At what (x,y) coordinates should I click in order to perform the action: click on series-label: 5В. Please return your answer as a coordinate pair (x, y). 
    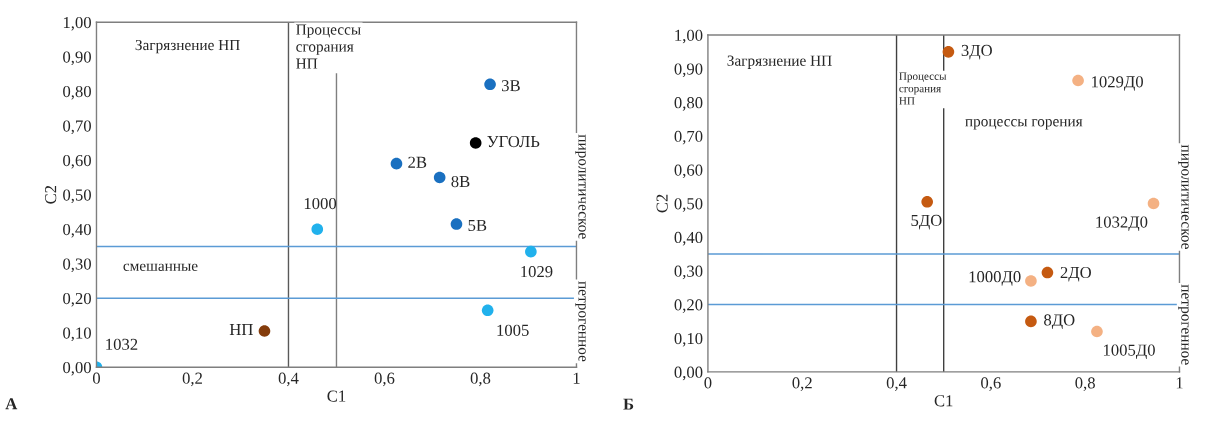
    Looking at the image, I should click on (477, 225).